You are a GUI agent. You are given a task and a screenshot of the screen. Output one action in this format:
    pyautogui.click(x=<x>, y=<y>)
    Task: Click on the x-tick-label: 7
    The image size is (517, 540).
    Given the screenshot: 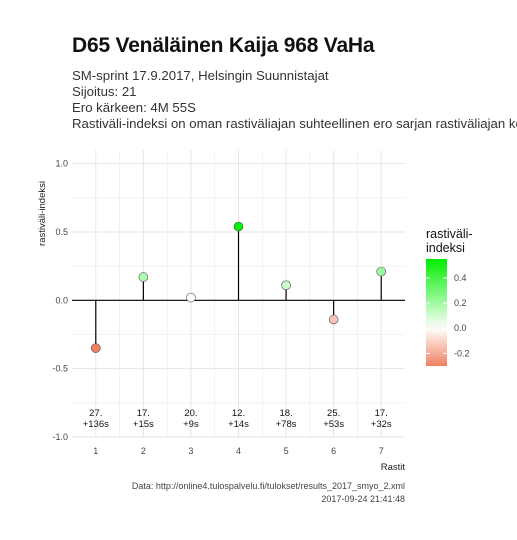 What is the action you would take?
    pyautogui.click(x=381, y=451)
    